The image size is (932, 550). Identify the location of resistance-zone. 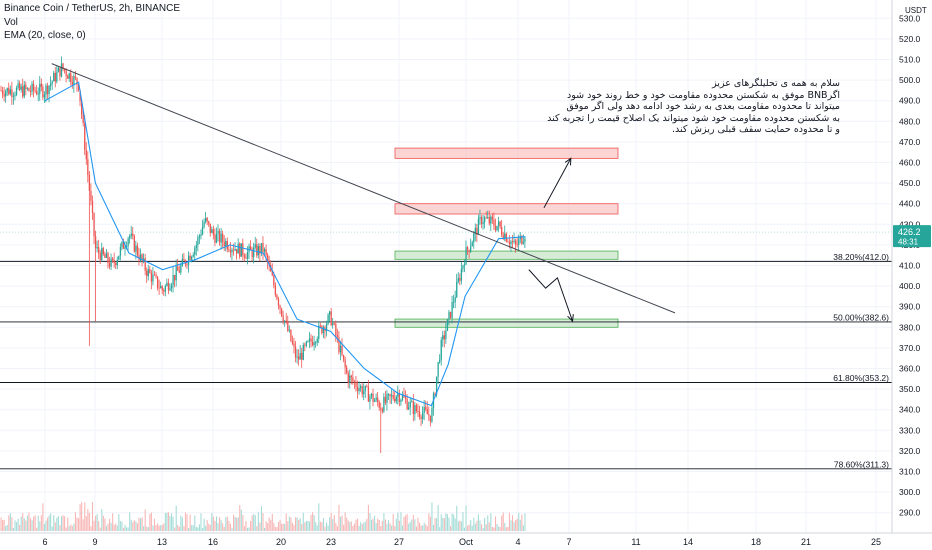
(506, 153).